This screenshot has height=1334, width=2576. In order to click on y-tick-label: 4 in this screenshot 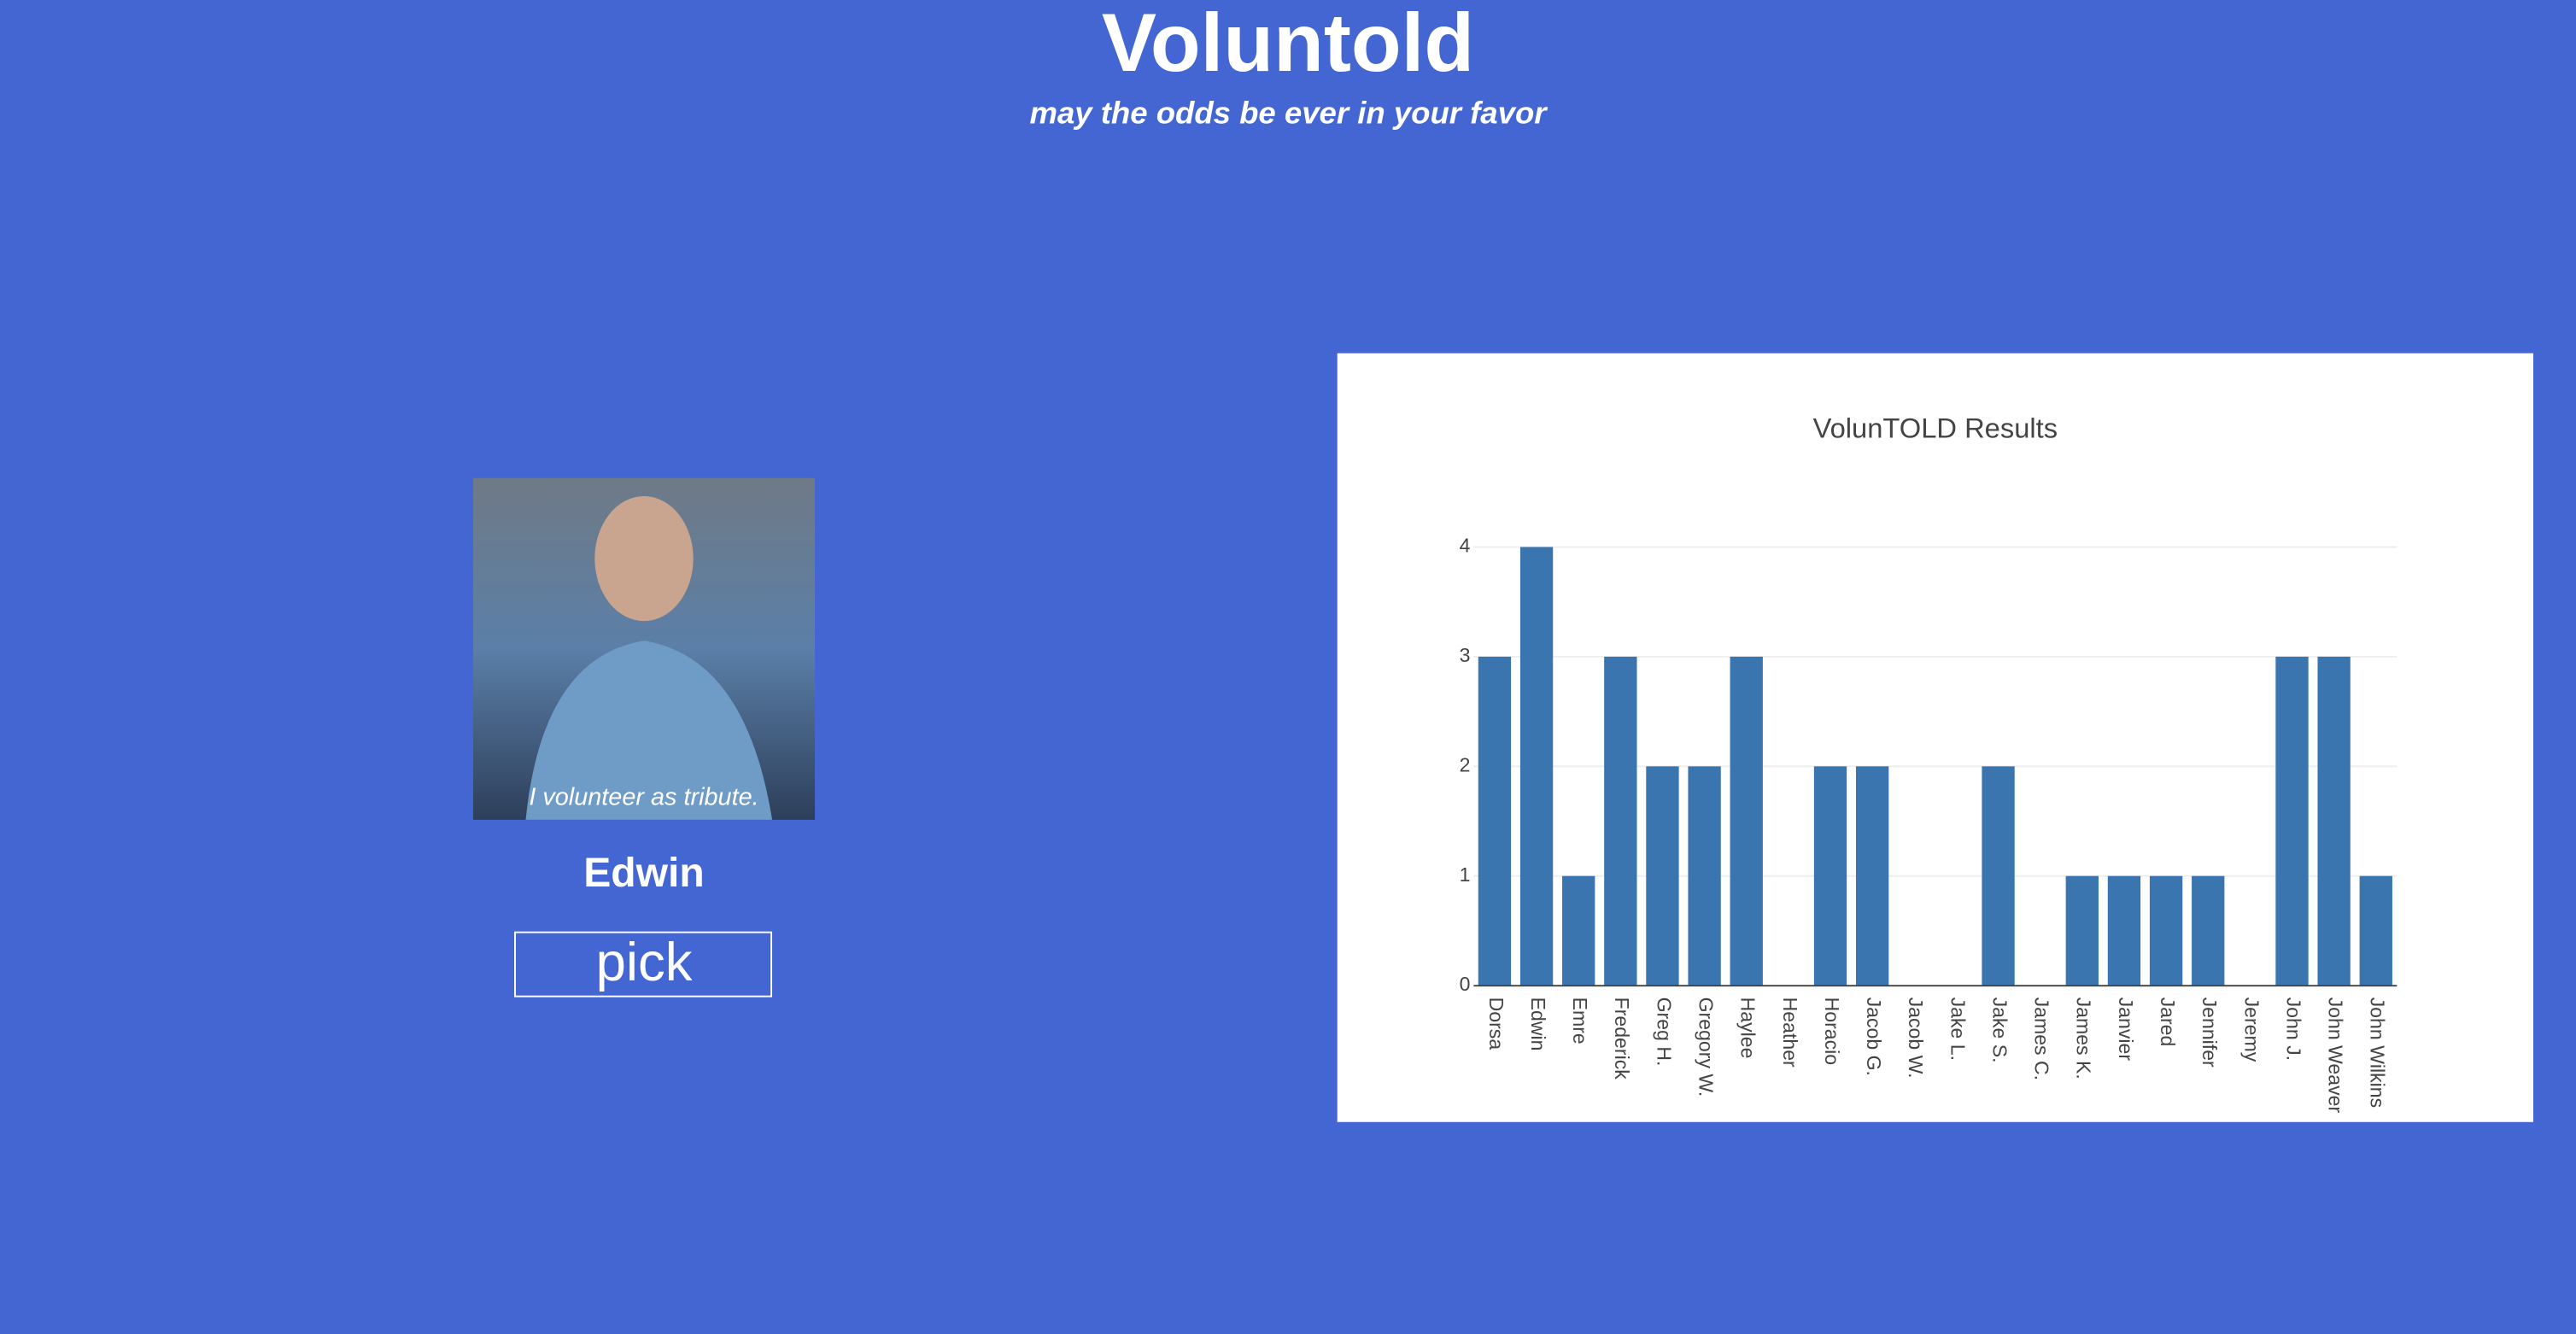, I will do `click(1465, 546)`.